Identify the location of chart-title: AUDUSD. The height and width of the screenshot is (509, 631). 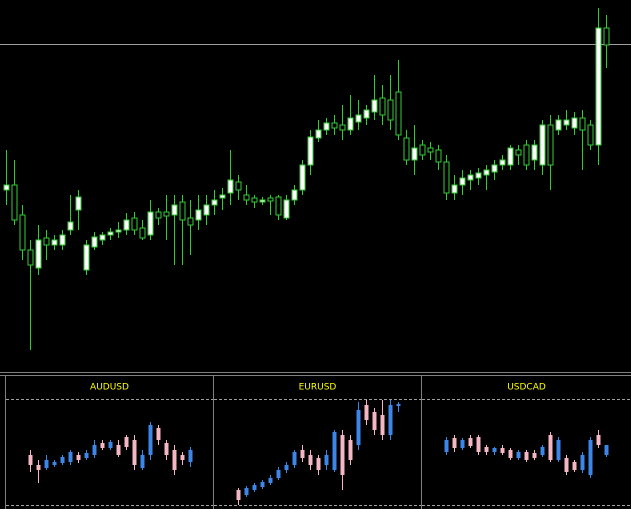
(109, 388).